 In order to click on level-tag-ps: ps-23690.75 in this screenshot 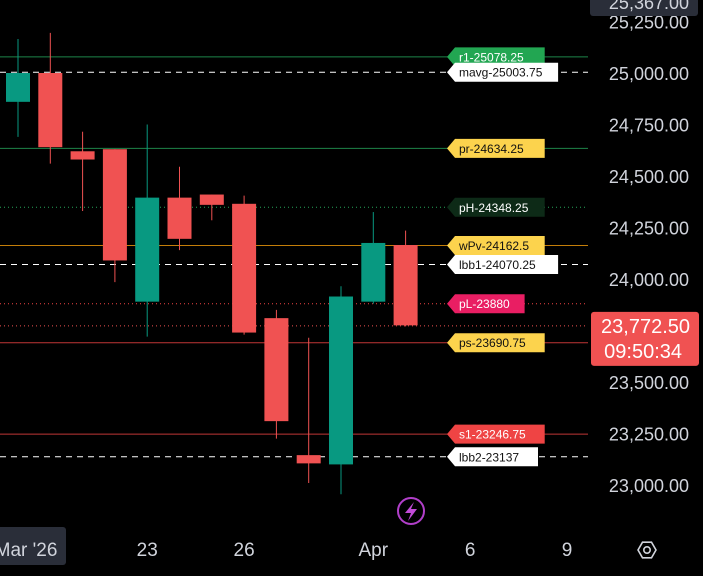, I will do `click(496, 343)`.